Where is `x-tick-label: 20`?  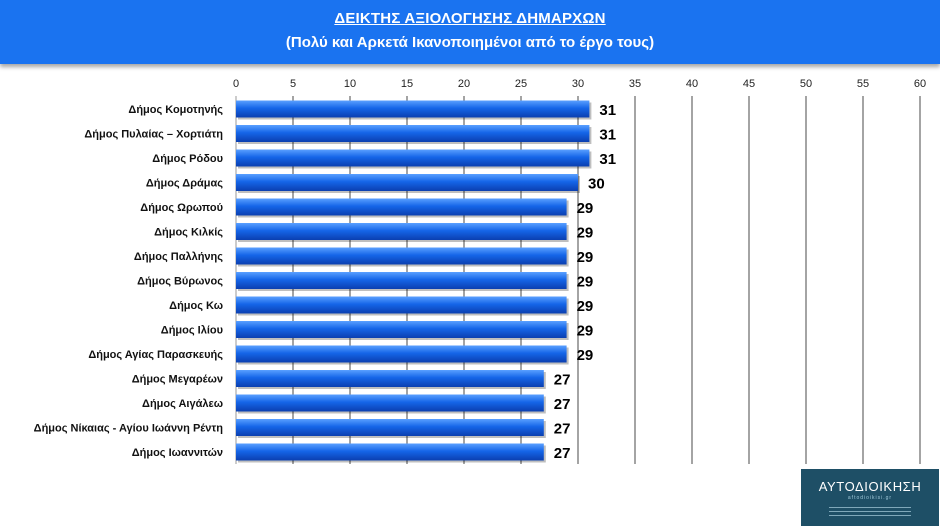
x-tick-label: 20 is located at coordinates (464, 84).